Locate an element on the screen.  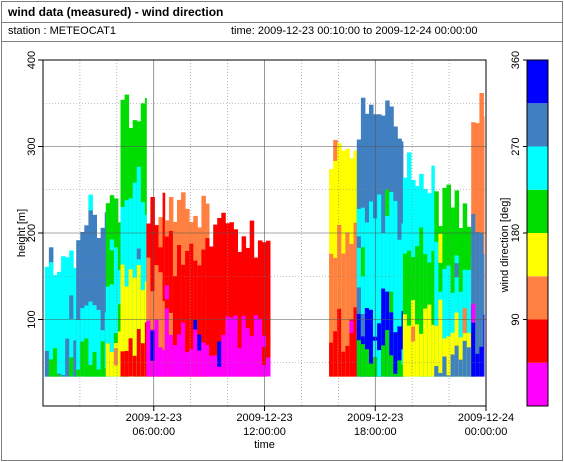
x-tick-label-date: 2009-12-23 is located at coordinates (375, 418).